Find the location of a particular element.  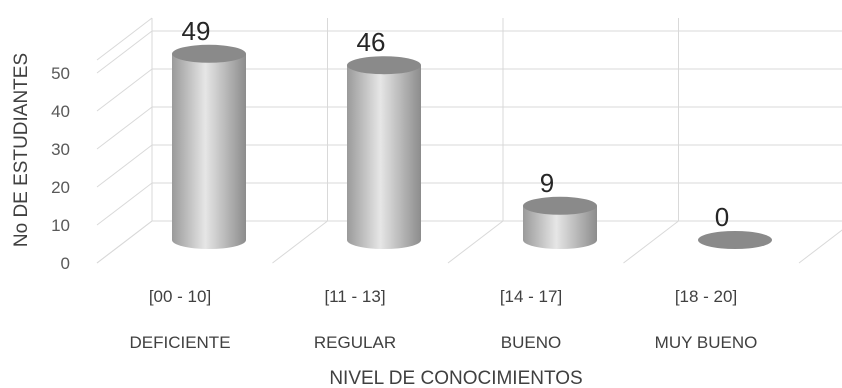

x-group-label-3: MUY BUENO is located at coordinates (706, 342).